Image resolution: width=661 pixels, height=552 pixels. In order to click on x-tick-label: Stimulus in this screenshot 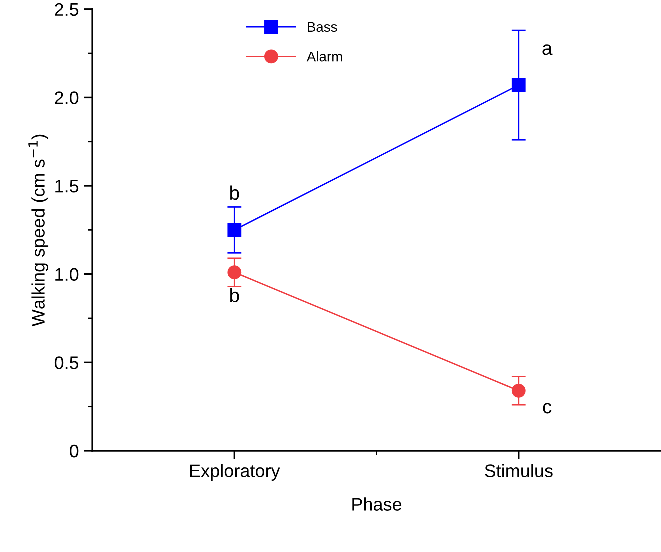, I will do `click(519, 471)`.